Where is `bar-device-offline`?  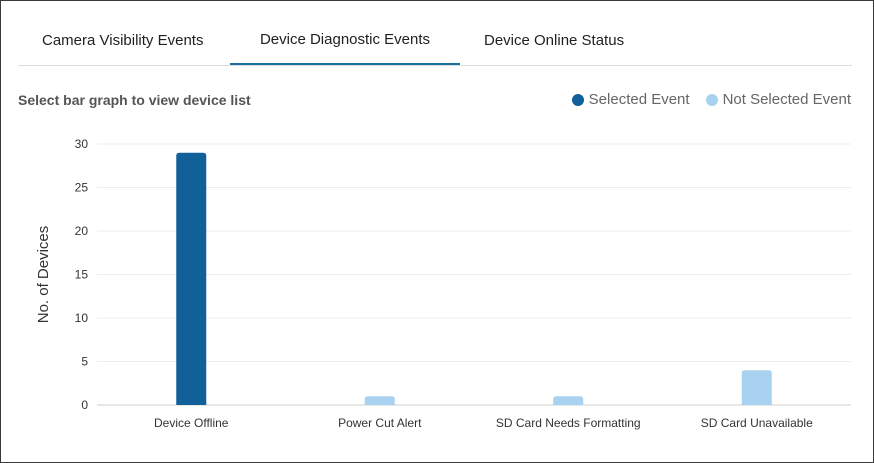 bar-device-offline is located at coordinates (191, 278).